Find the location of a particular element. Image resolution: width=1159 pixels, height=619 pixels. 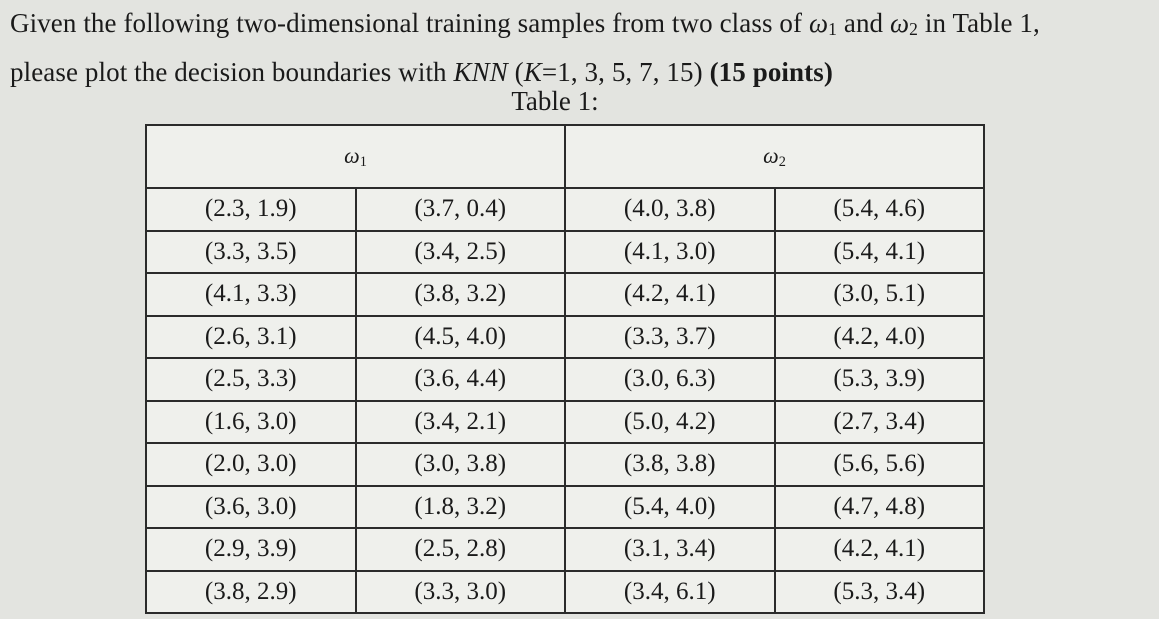

header-omega-1: ω1 is located at coordinates (355, 156).